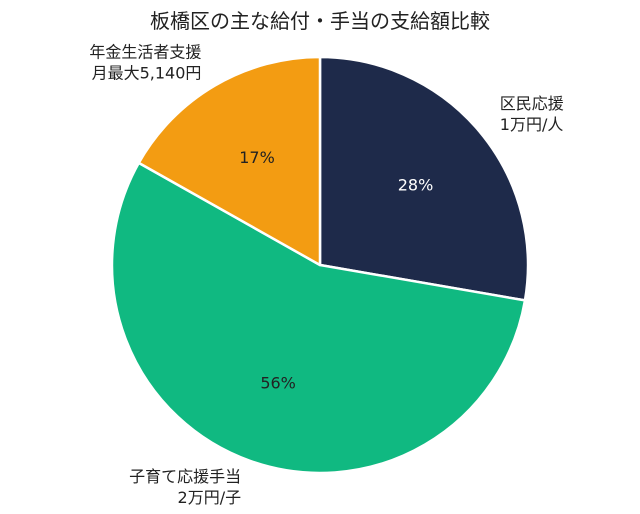 The image size is (640, 514). What do you see at coordinates (416, 185) in the screenshot?
I see `slice-percent-label: 28%` at bounding box center [416, 185].